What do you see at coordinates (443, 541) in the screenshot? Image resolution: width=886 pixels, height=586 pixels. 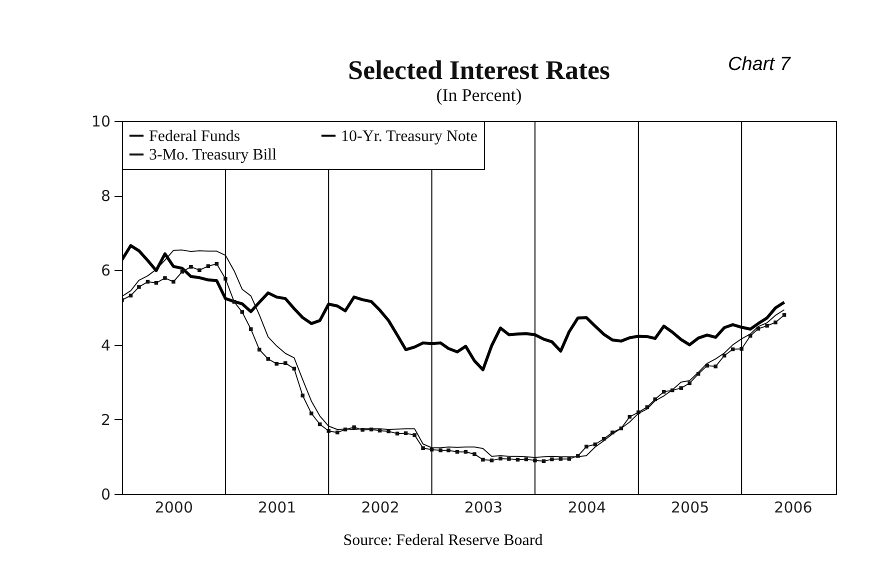 I see `source-note: Source: Federal Reserve Board` at bounding box center [443, 541].